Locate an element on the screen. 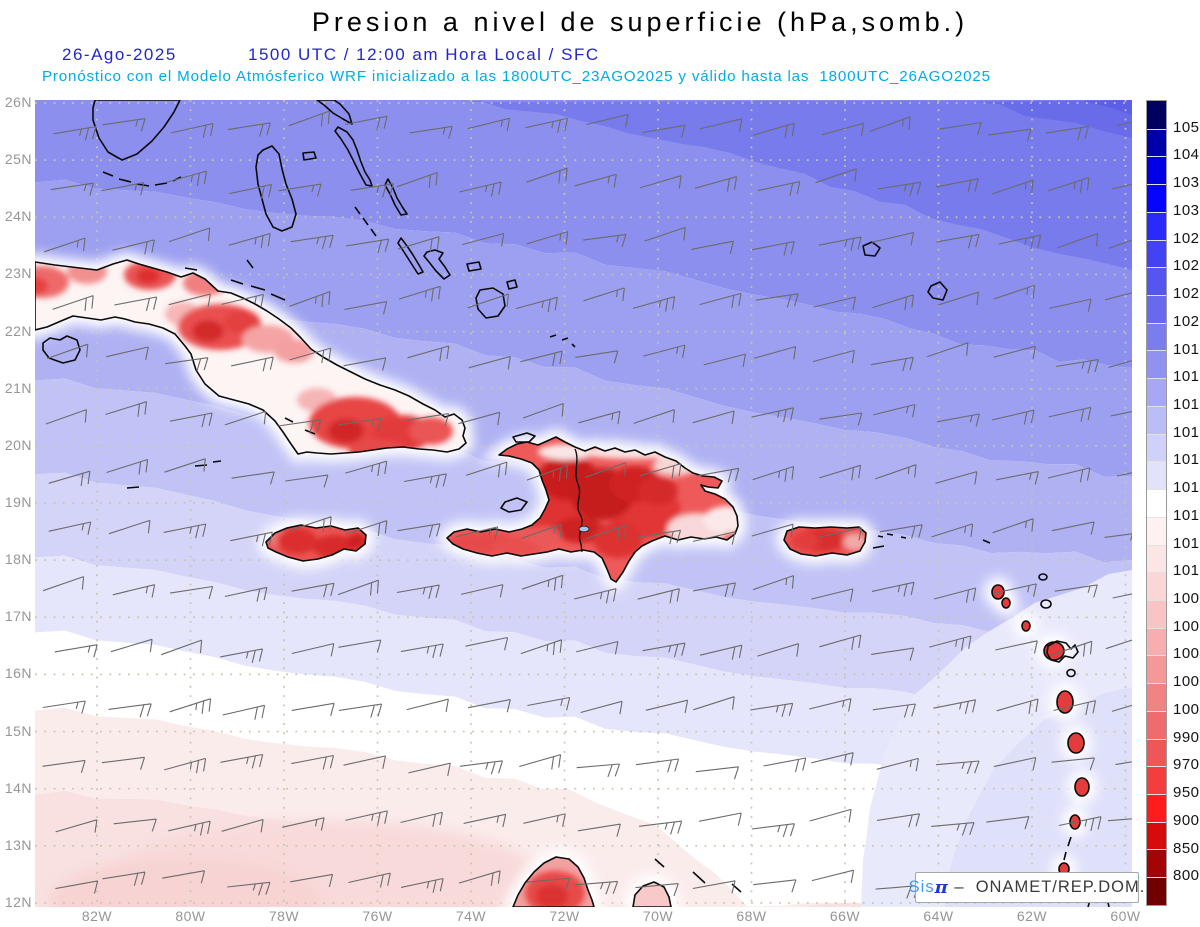  lon-tick: 72W is located at coordinates (564, 916).